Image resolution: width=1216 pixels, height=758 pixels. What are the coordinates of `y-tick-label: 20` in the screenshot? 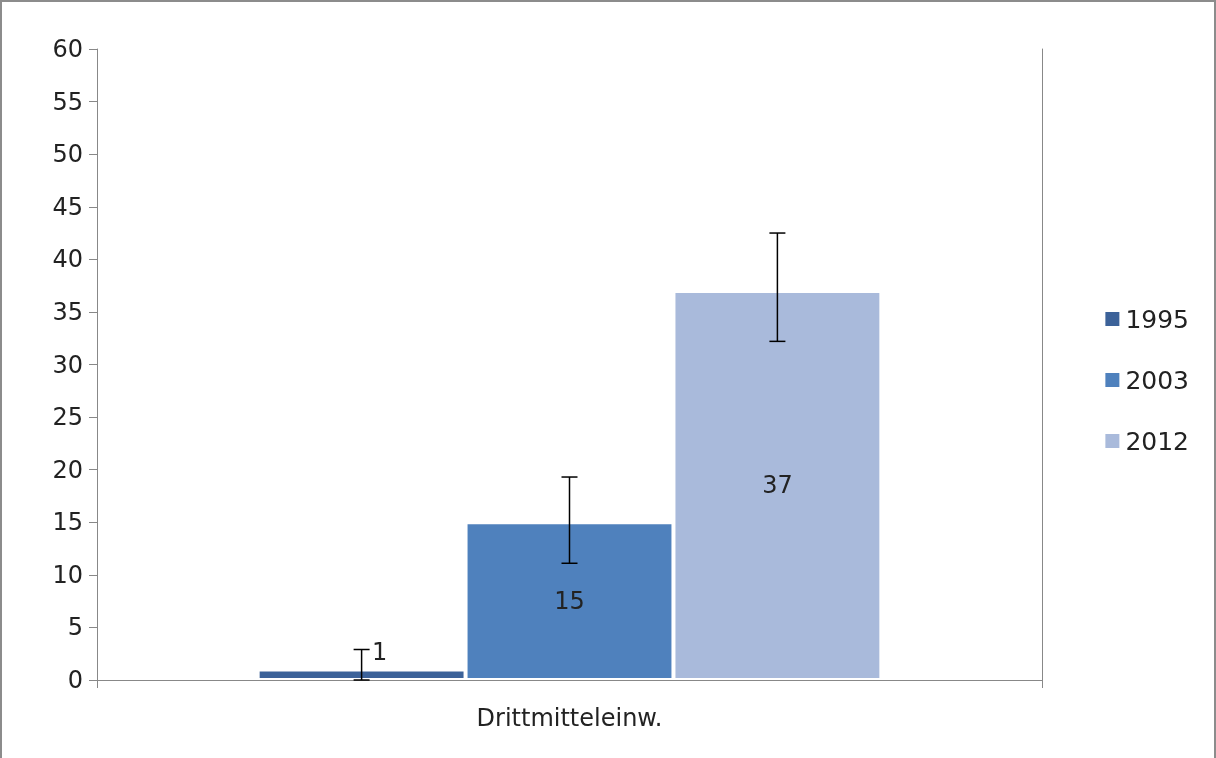 It's located at (67, 469).